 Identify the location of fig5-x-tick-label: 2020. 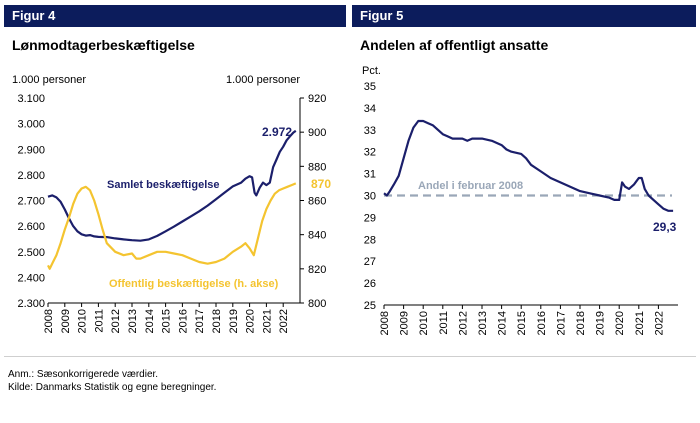
(620, 323).